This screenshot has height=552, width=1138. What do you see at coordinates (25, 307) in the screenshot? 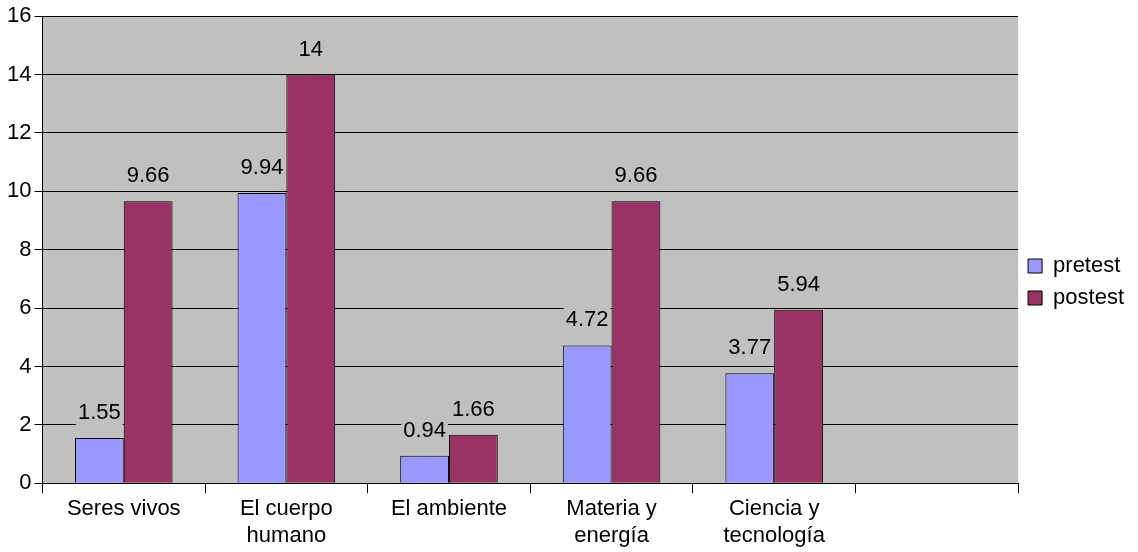
I see `y-tick-label: 6` at bounding box center [25, 307].